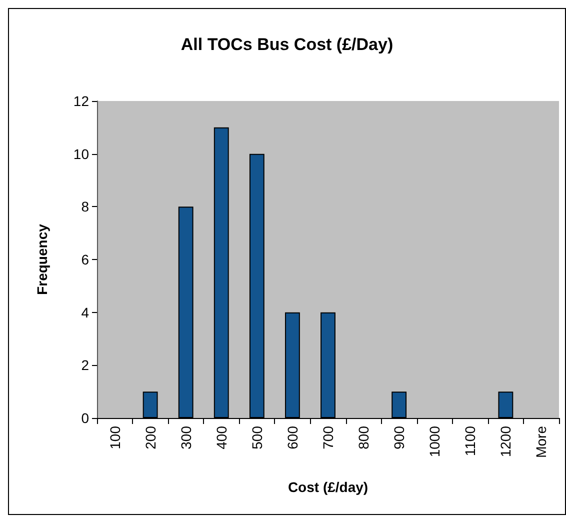 This screenshot has height=529, width=566. I want to click on y-axis-title: Frequency, so click(42, 259).